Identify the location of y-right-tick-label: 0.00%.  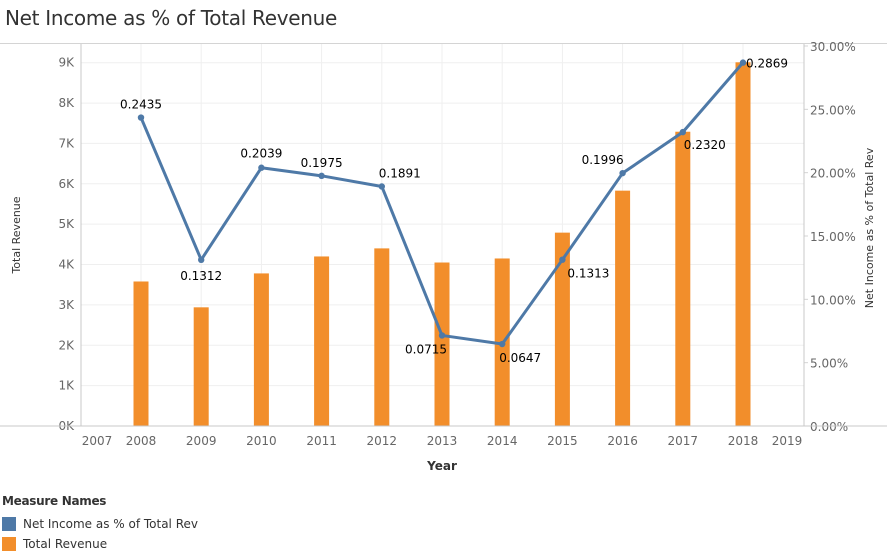
(829, 427).